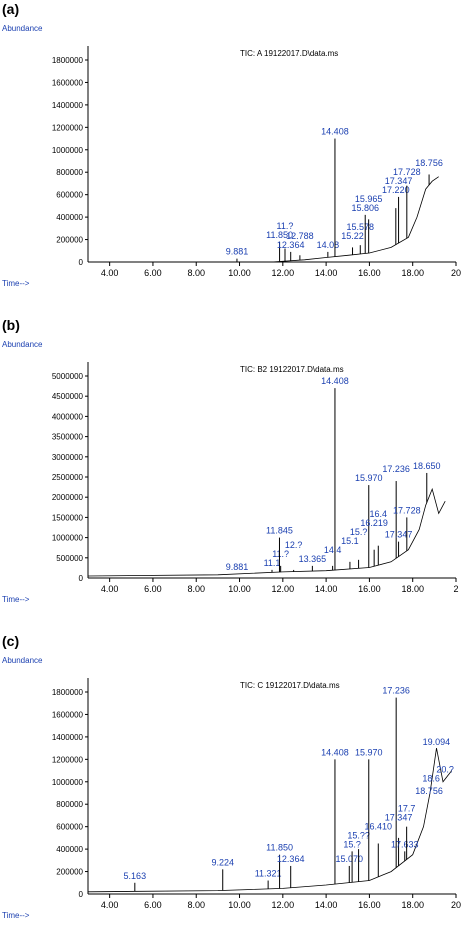 The image size is (474, 948). I want to click on peak-label: 19.094, so click(437, 742).